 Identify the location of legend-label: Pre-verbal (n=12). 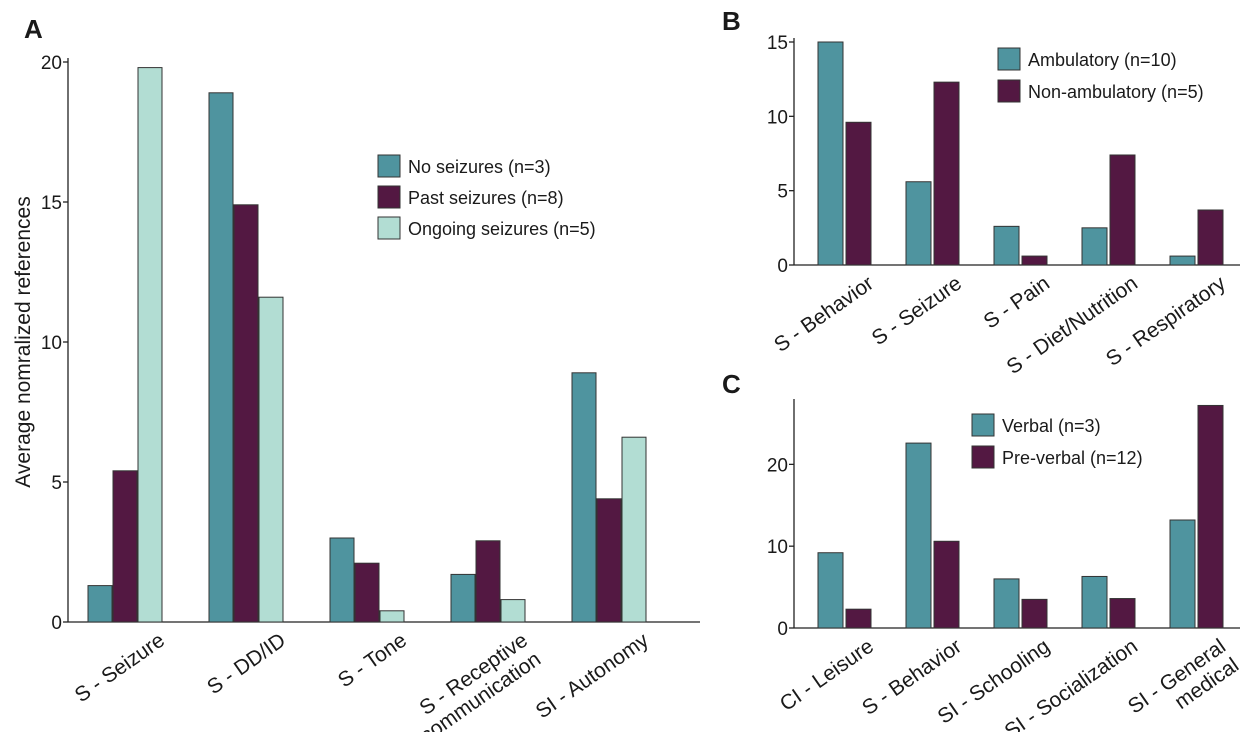
(1072, 458).